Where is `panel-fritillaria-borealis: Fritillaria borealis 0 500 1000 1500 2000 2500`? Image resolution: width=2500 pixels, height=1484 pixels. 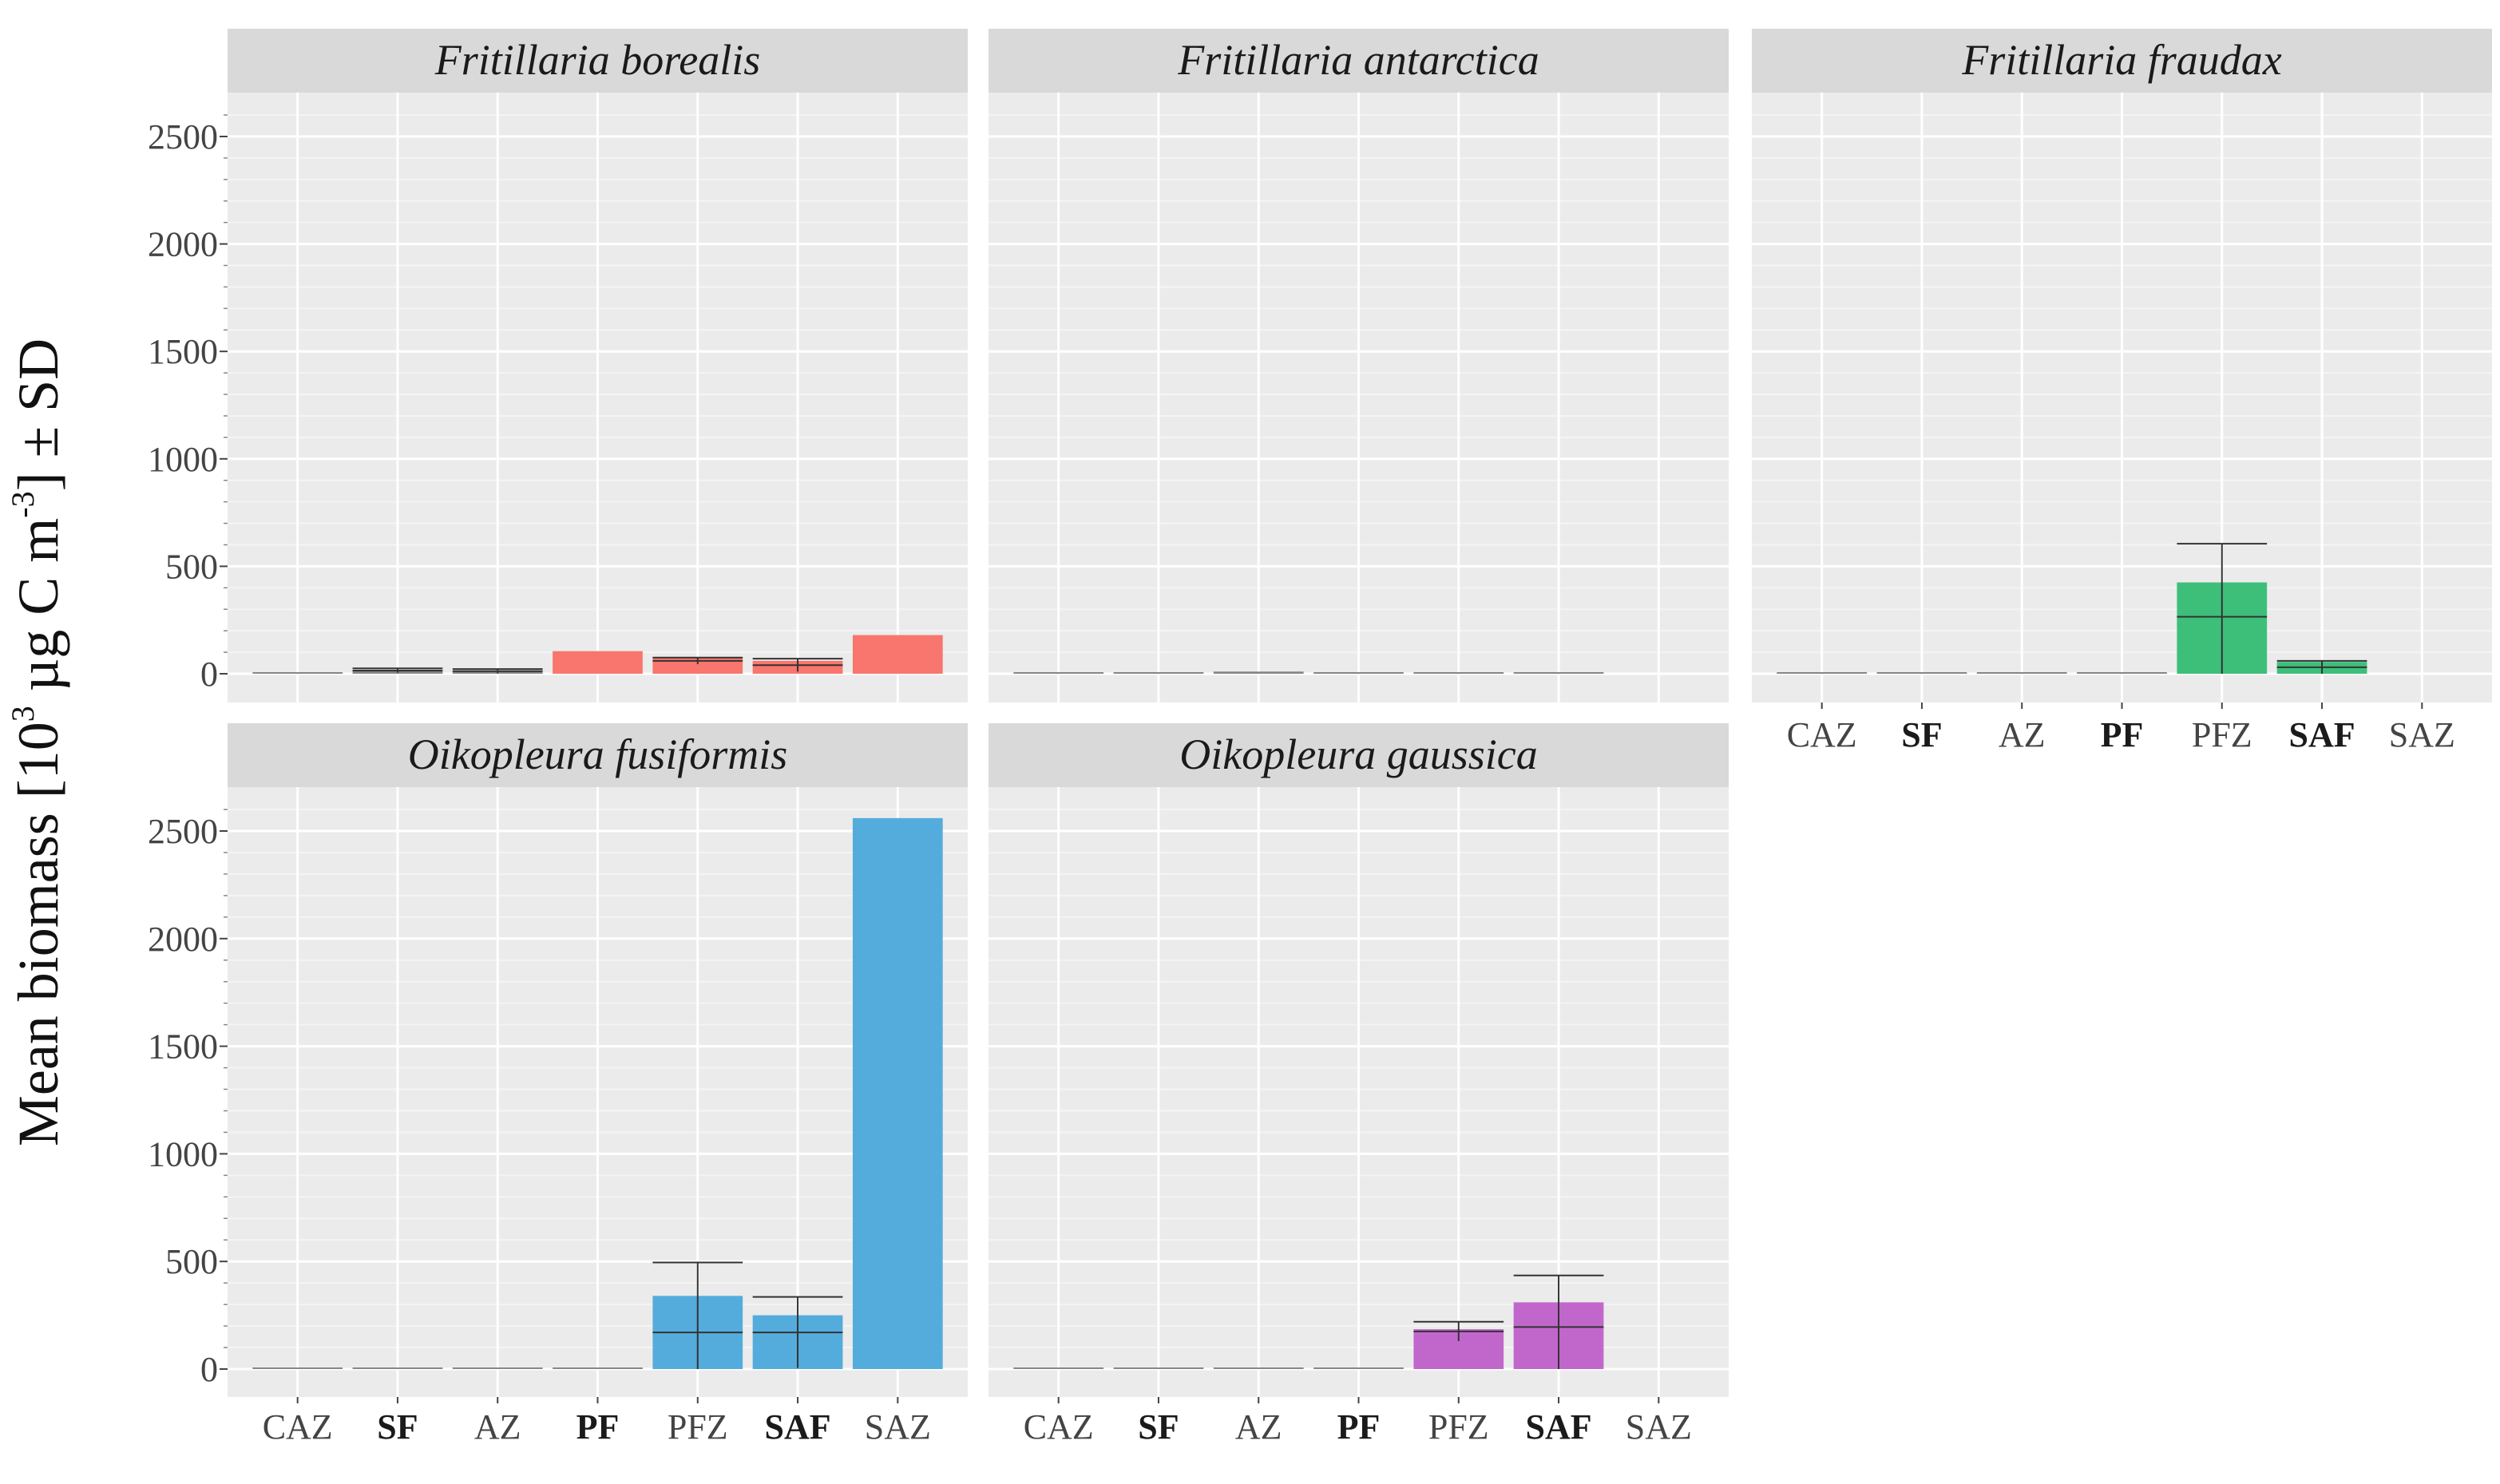
panel-fritillaria-borealis: Fritillaria borealis 0 500 1000 1500 2000 2500 is located at coordinates (558, 365).